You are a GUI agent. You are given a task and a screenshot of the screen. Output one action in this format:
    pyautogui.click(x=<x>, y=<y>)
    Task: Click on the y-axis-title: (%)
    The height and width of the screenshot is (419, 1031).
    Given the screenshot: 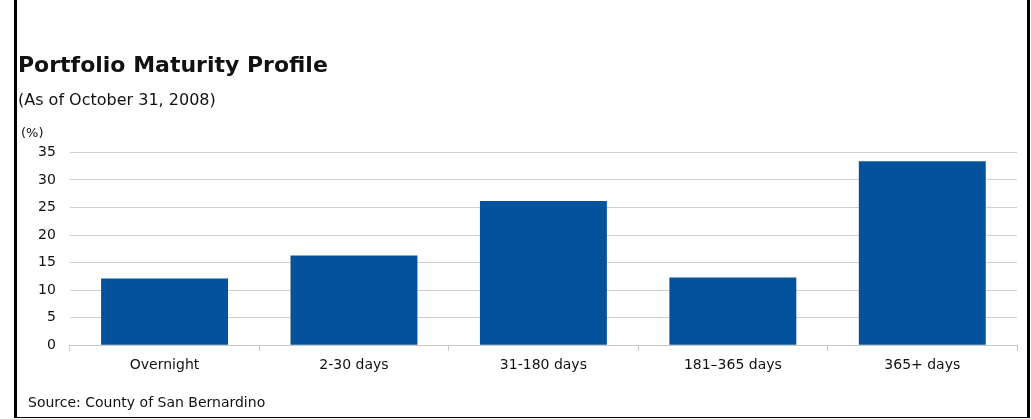 What is the action you would take?
    pyautogui.click(x=32, y=132)
    